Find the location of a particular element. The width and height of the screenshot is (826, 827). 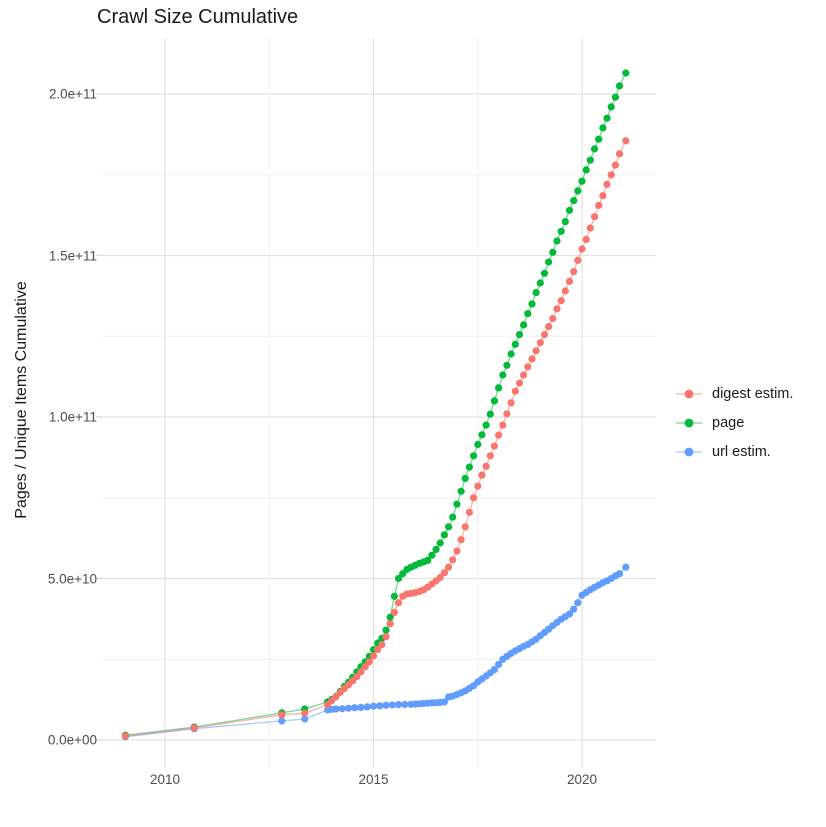

legend-key-page-icon is located at coordinates (689, 422).